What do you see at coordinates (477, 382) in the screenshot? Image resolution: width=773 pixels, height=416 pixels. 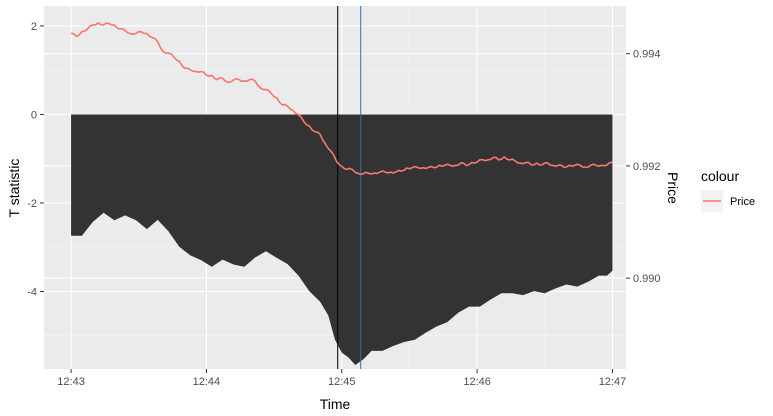 I see `x-tick-label: 12:46` at bounding box center [477, 382].